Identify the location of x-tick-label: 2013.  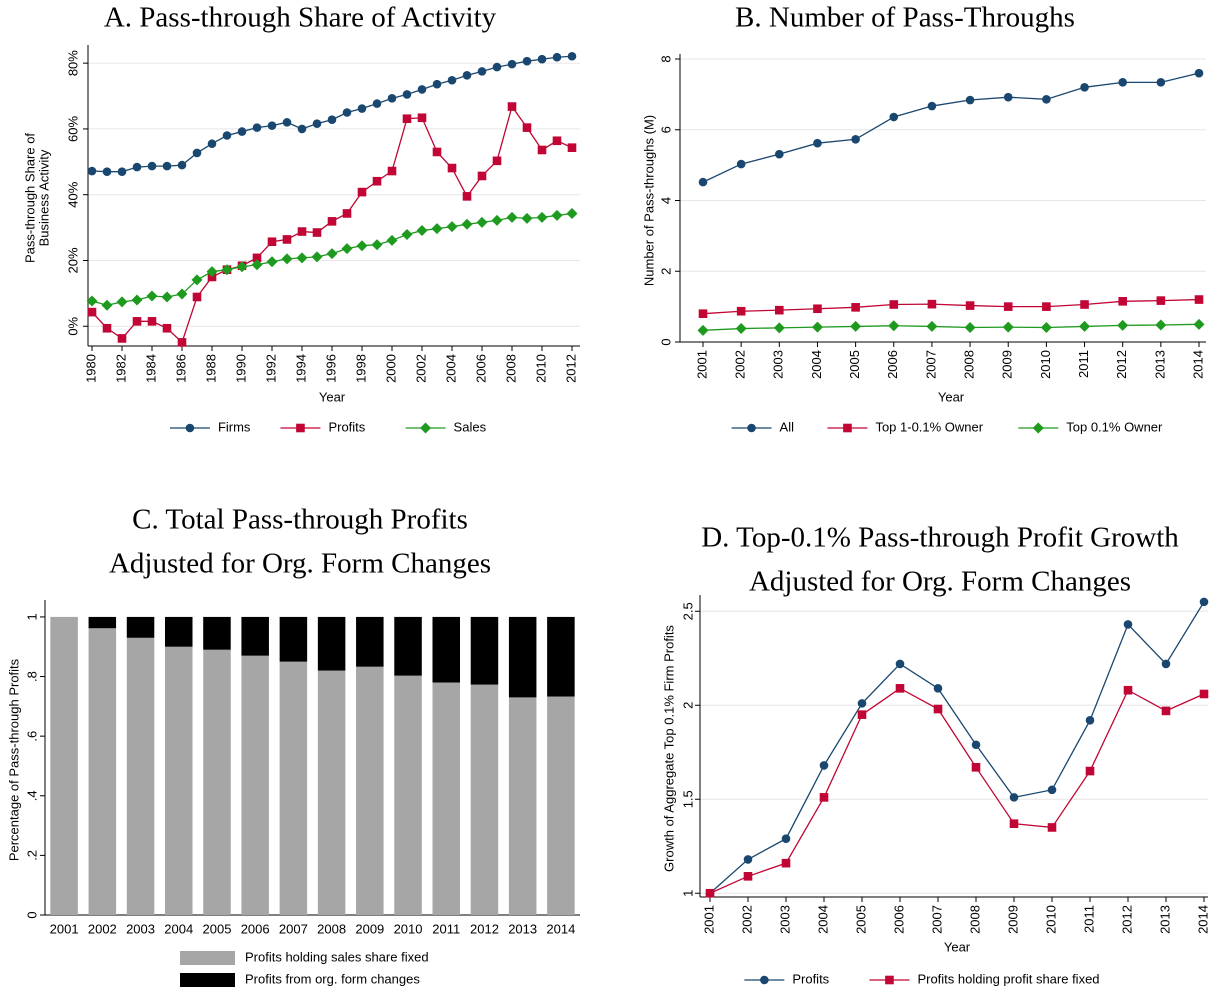
(1159, 364).